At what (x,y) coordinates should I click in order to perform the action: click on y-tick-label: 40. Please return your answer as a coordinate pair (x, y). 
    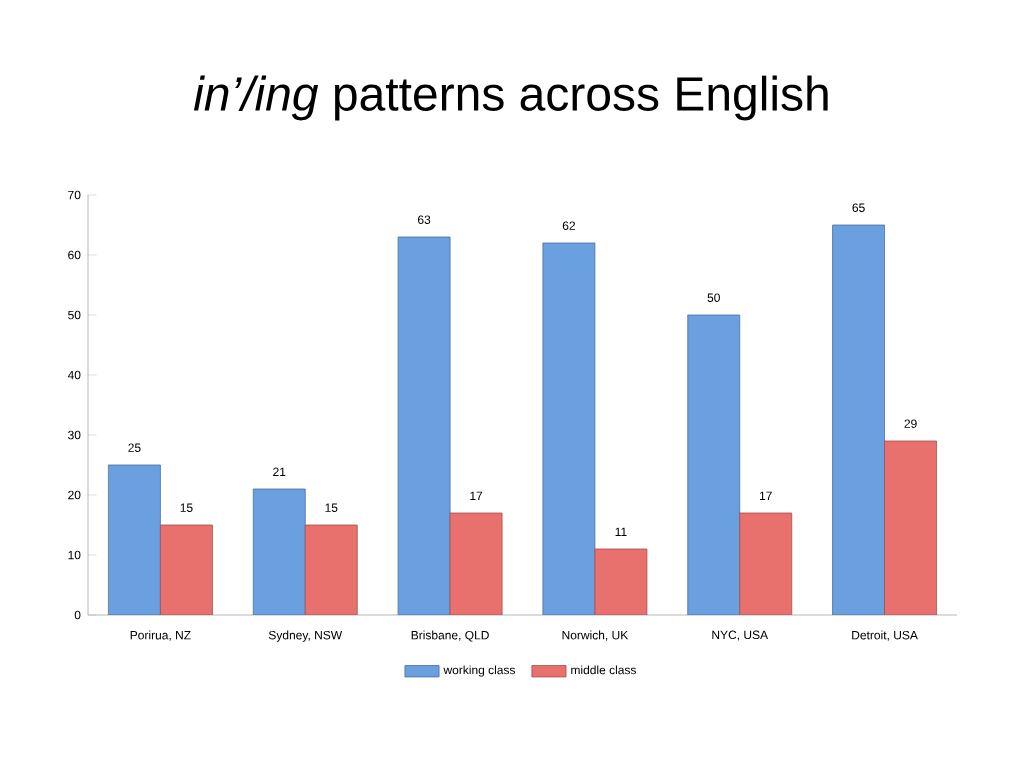
    Looking at the image, I should click on (74, 375).